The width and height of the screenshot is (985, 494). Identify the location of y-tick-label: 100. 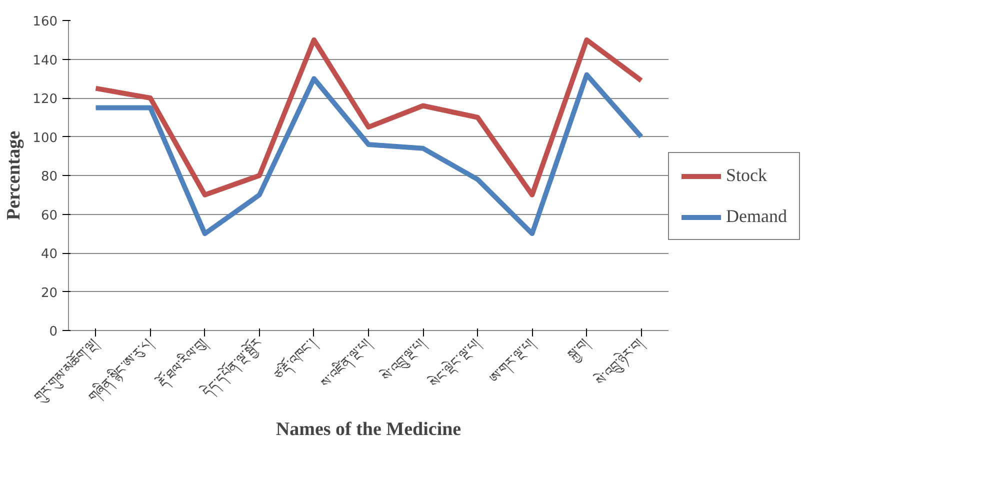
(45, 138).